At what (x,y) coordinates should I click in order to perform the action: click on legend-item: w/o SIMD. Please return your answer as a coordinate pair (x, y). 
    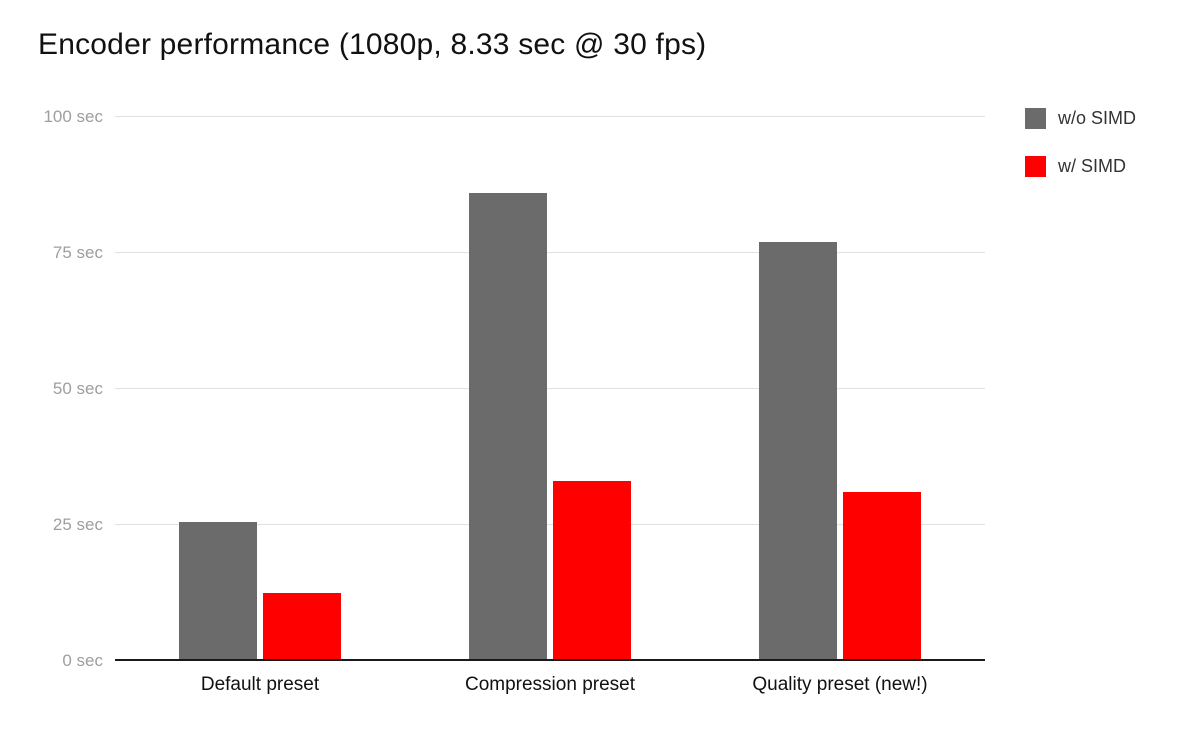
    Looking at the image, I should click on (1080, 118).